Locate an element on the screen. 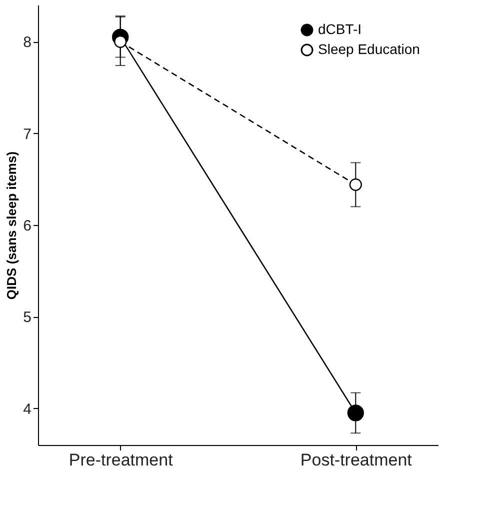 The width and height of the screenshot is (490, 507). y-axis-title: QIDS (sans sleep items) is located at coordinates (12, 225).